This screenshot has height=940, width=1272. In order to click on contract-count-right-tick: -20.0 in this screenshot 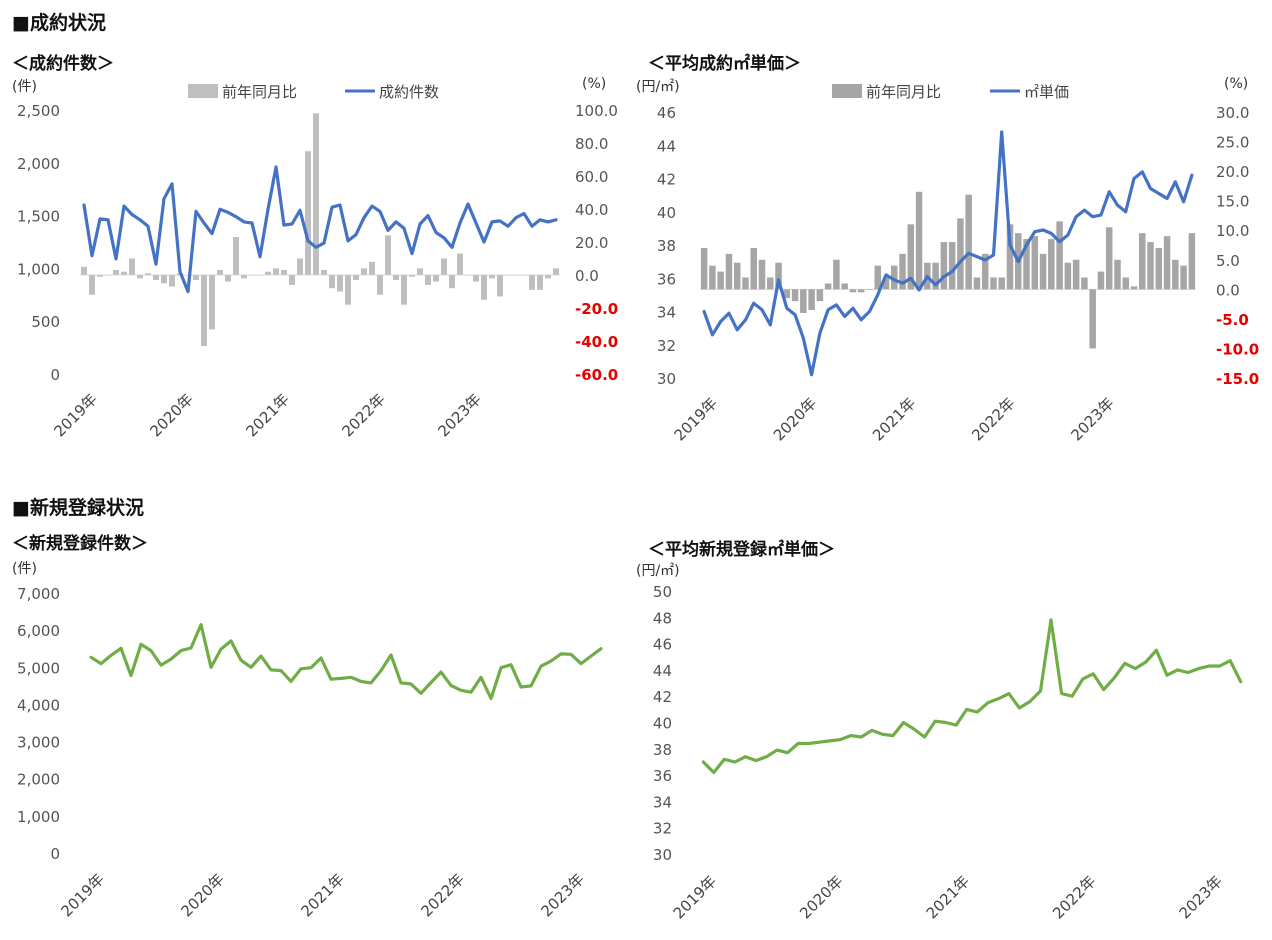, I will do `click(596, 309)`.